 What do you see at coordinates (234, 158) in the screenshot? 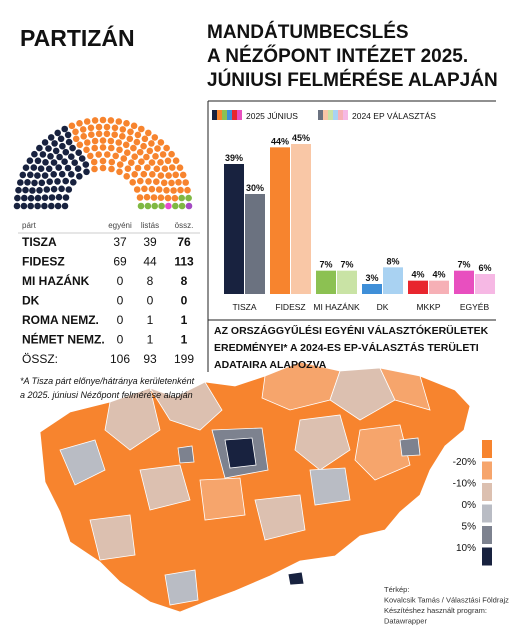
I see `value-label: 39%` at bounding box center [234, 158].